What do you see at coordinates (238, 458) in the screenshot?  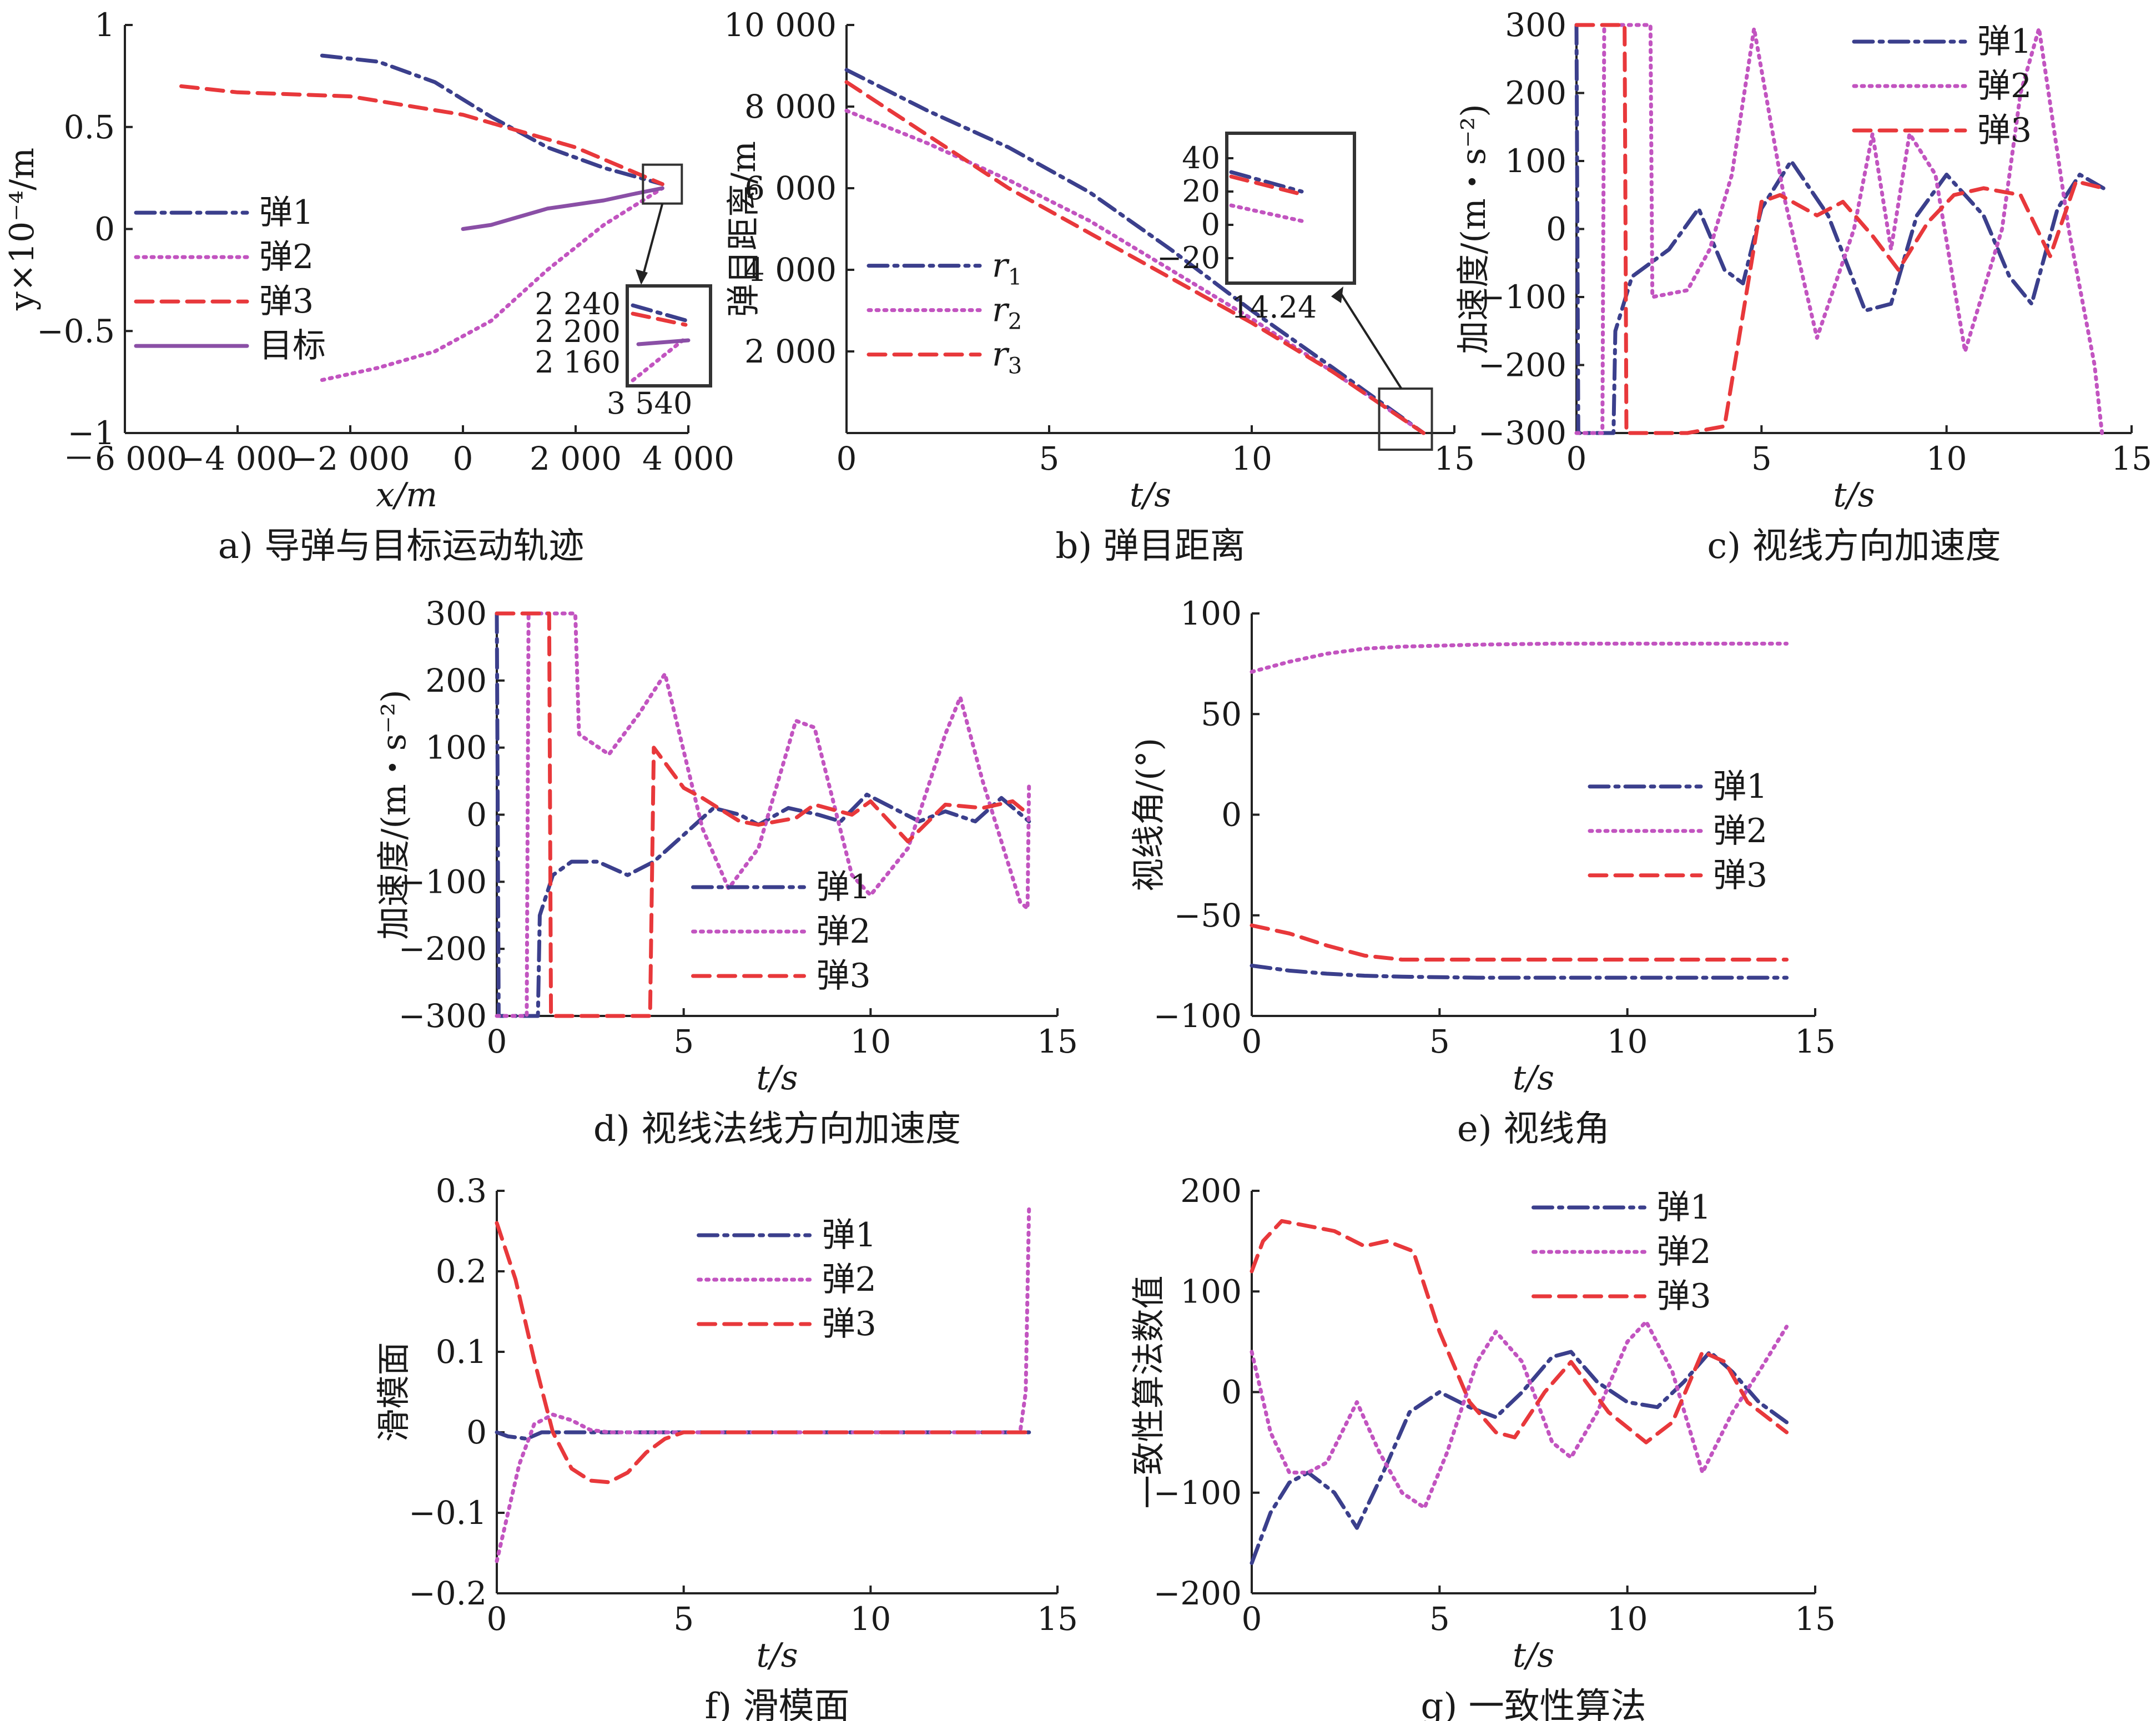 I see `x-tick-label: −4 000` at bounding box center [238, 458].